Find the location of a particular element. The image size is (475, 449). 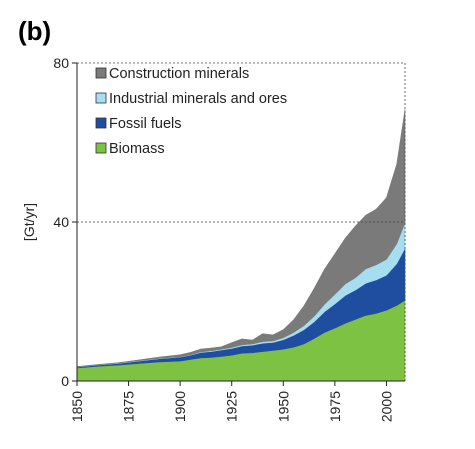

x-tick-label: 1950 is located at coordinates (283, 406).